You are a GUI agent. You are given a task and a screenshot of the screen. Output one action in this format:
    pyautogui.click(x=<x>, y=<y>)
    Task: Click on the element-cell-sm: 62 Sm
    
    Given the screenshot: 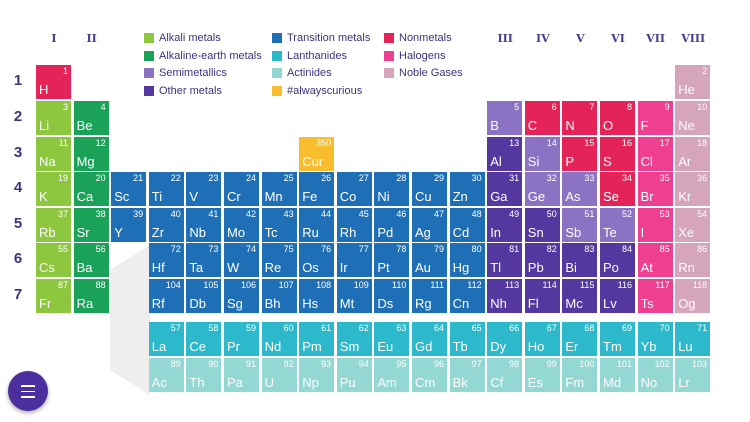 What is the action you would take?
    pyautogui.click(x=354, y=339)
    